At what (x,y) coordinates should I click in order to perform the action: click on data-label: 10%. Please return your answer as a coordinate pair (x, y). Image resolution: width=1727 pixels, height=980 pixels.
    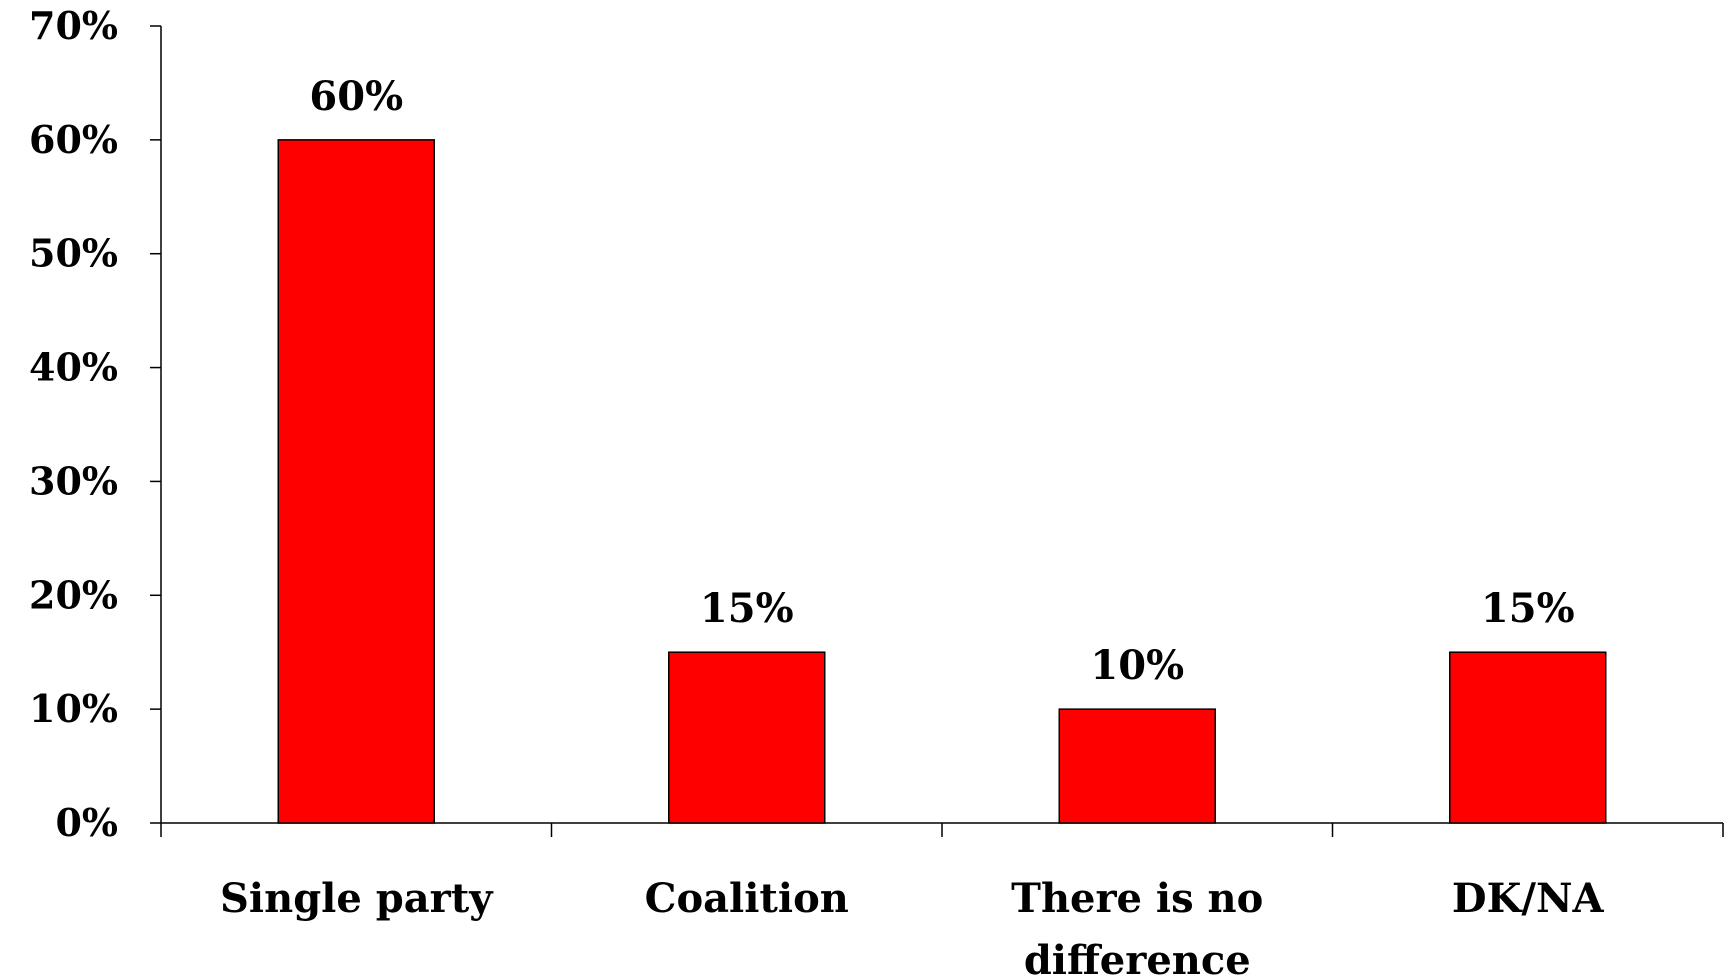
    Looking at the image, I should click on (1137, 665).